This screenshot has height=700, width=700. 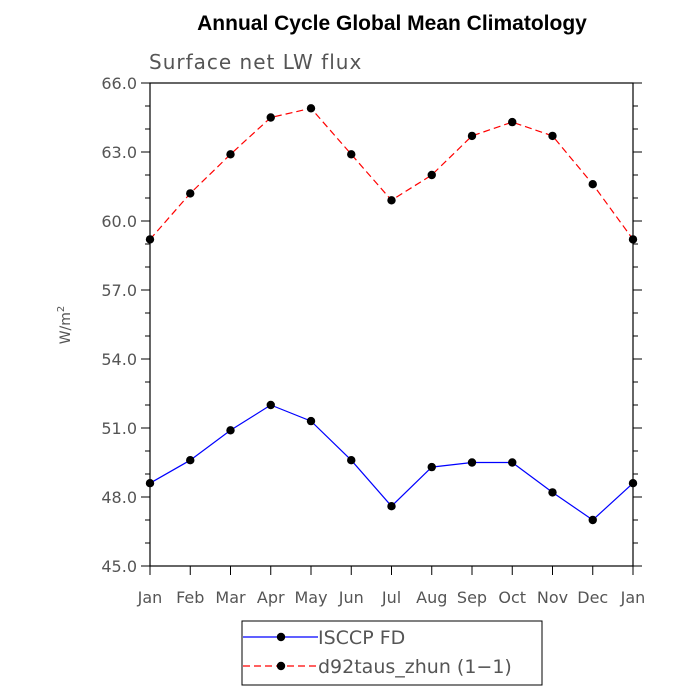 What do you see at coordinates (415, 667) in the screenshot?
I see `legend-entry-1: d92taus_zhun (1−1)` at bounding box center [415, 667].